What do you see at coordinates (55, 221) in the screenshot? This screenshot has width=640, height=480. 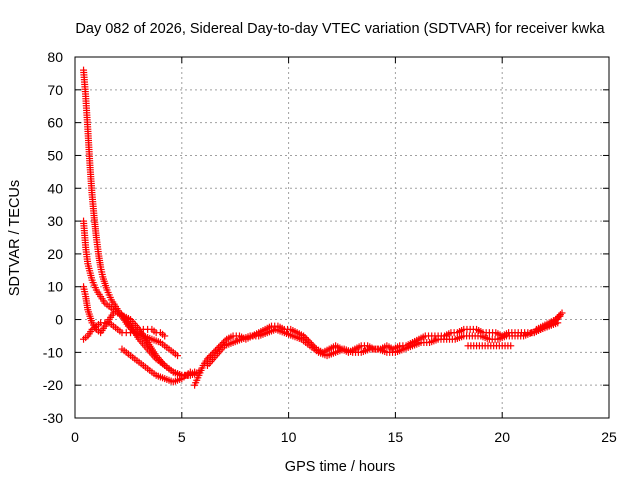 I see `y-tick-label: 30` at bounding box center [55, 221].